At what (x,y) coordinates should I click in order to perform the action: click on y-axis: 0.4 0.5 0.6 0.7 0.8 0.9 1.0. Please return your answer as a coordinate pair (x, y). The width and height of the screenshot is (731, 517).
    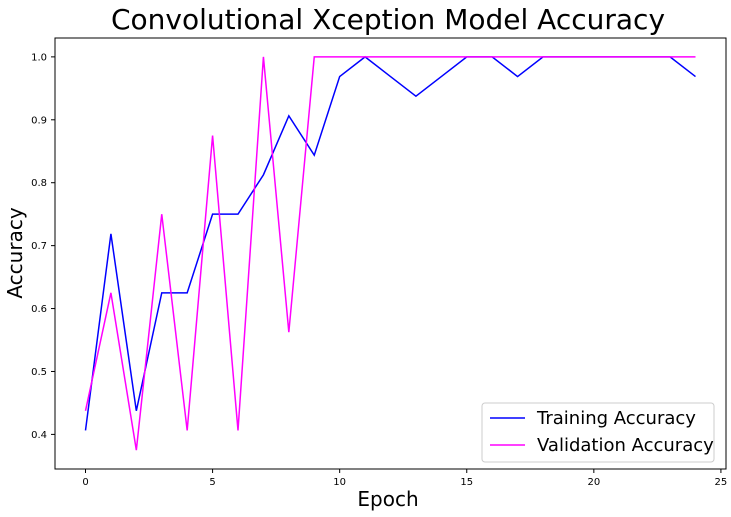
    Looking at the image, I should click on (43, 246).